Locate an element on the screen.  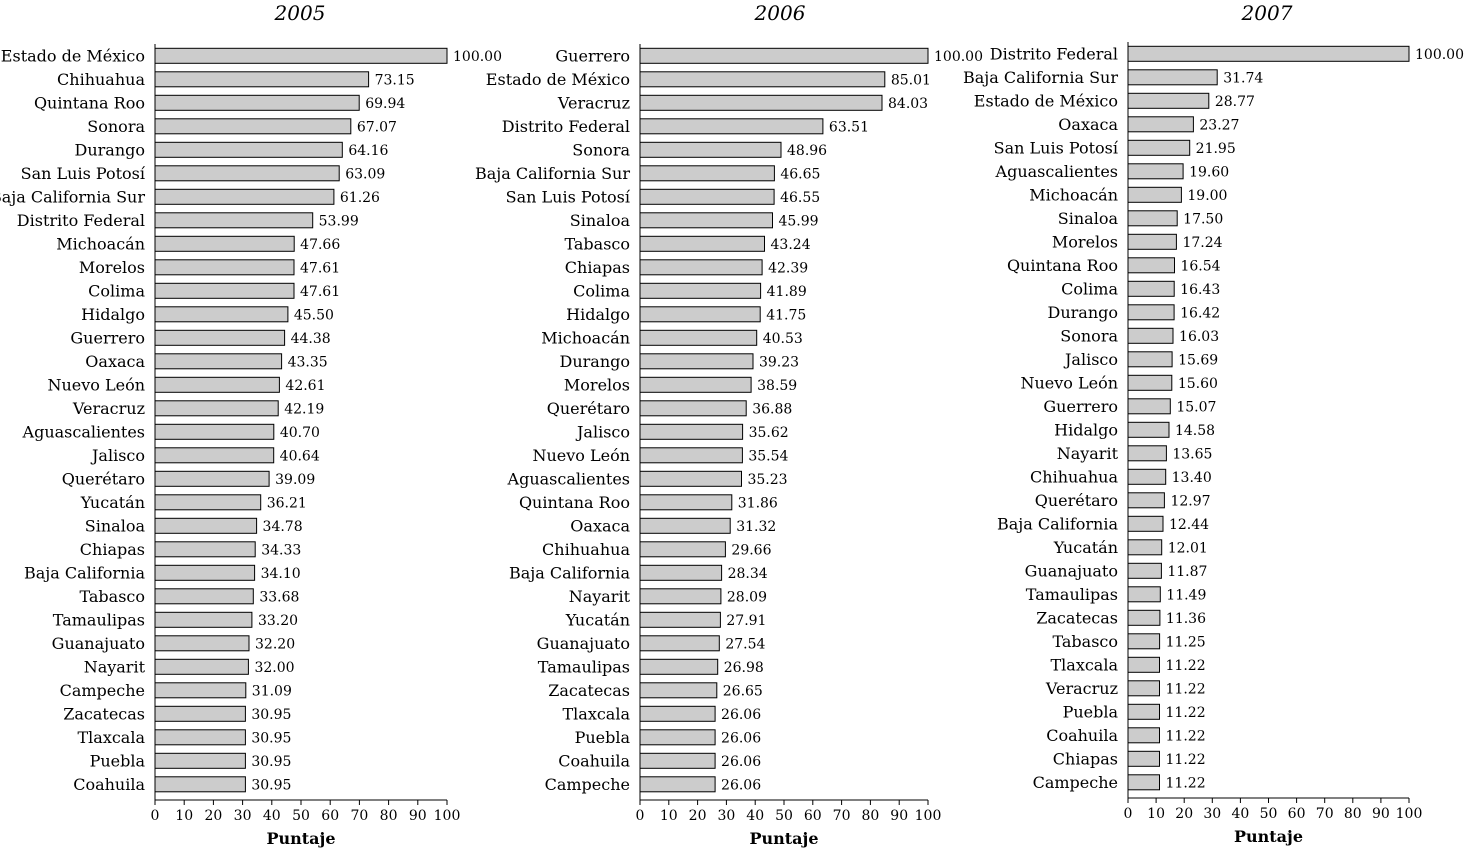
x-tick-label: 30 is located at coordinates (1212, 814).